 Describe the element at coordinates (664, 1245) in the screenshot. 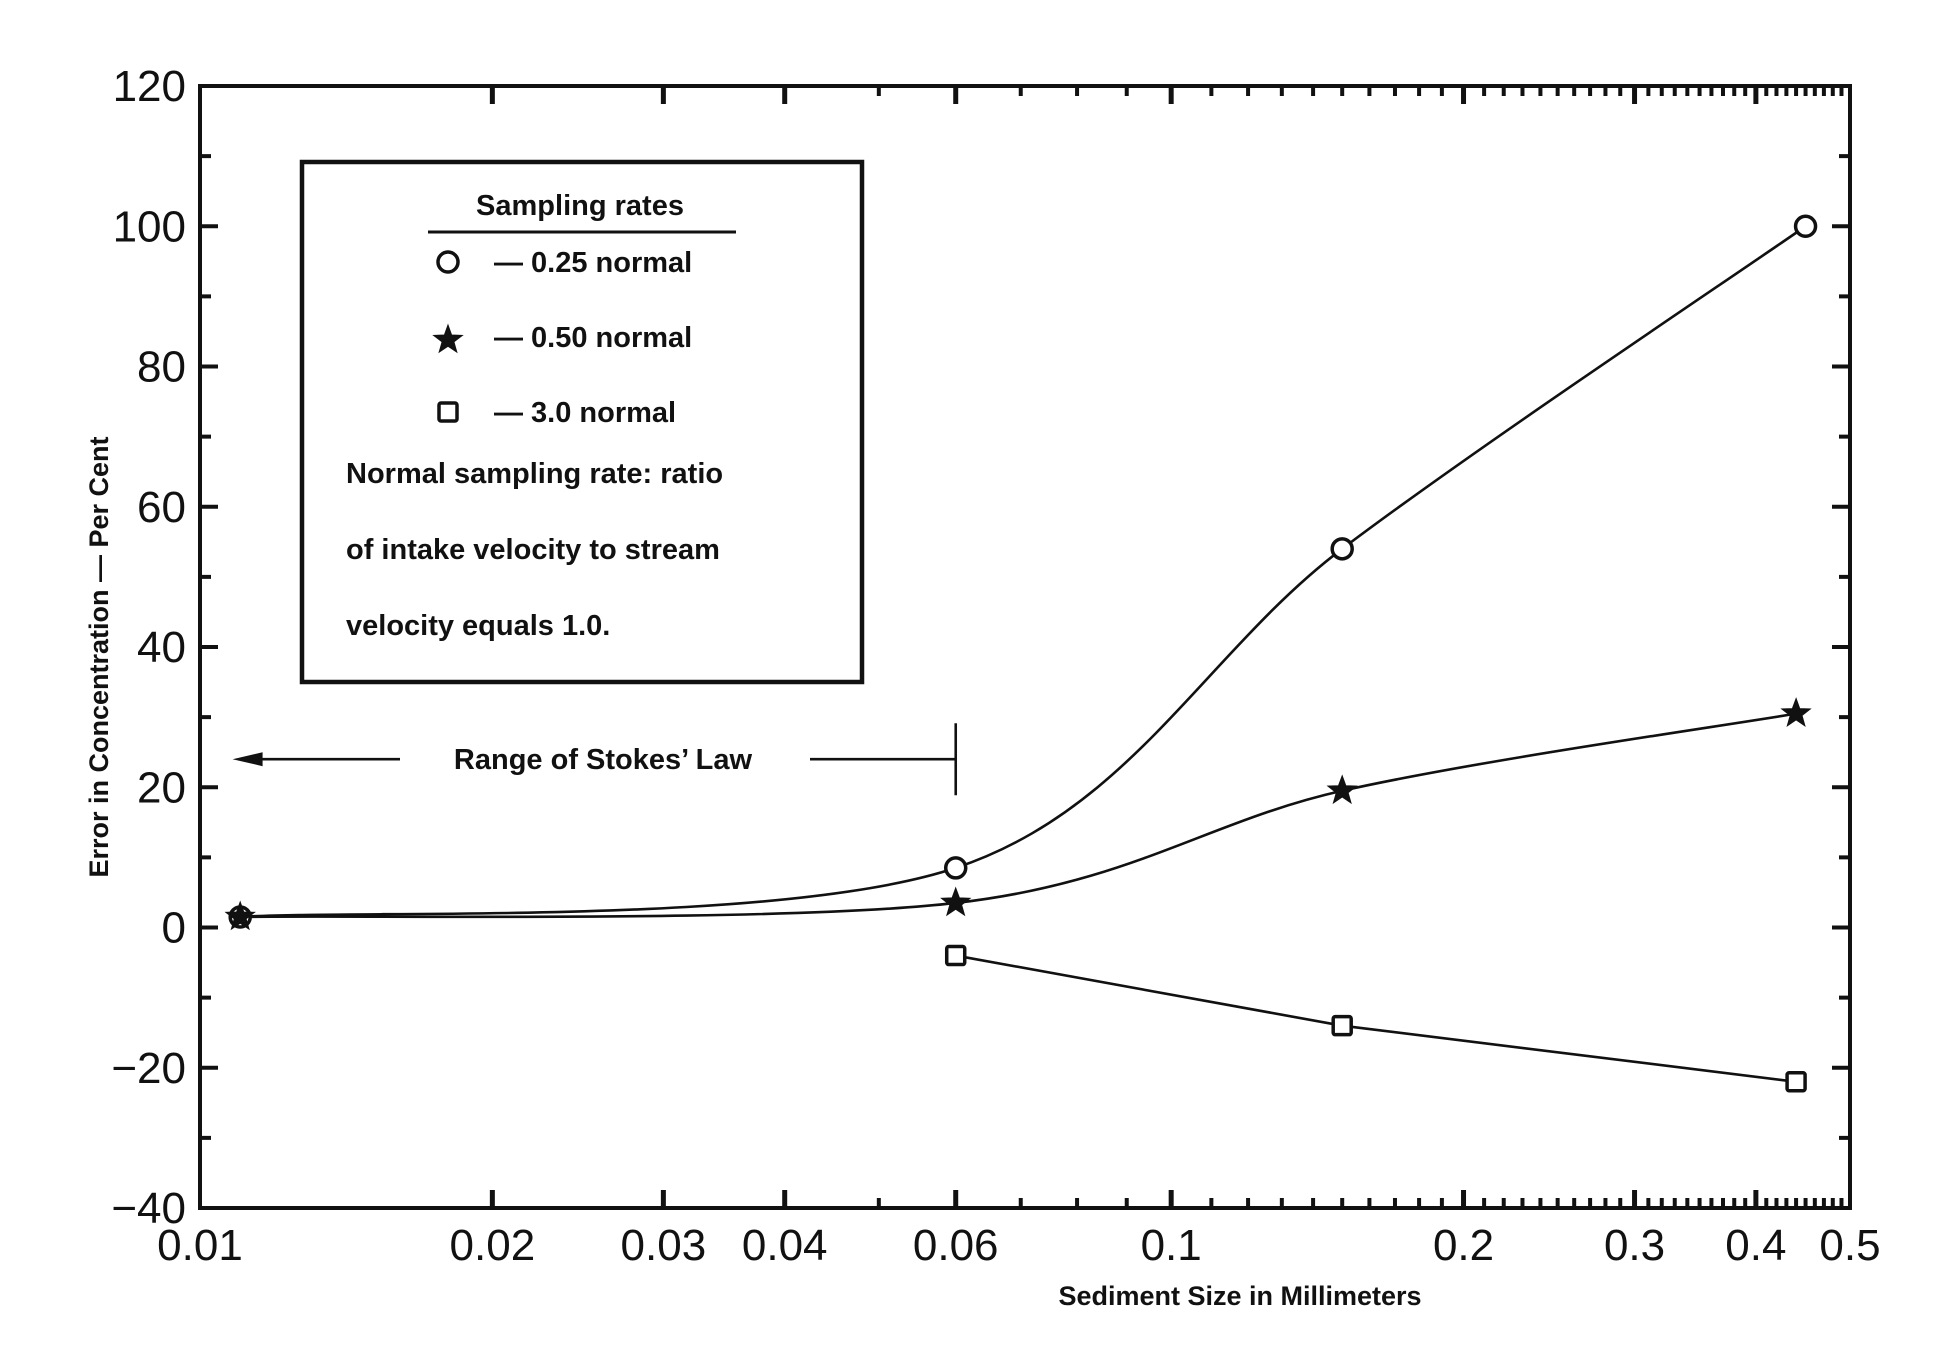

I see `x-tick-label: 0.03` at that location.